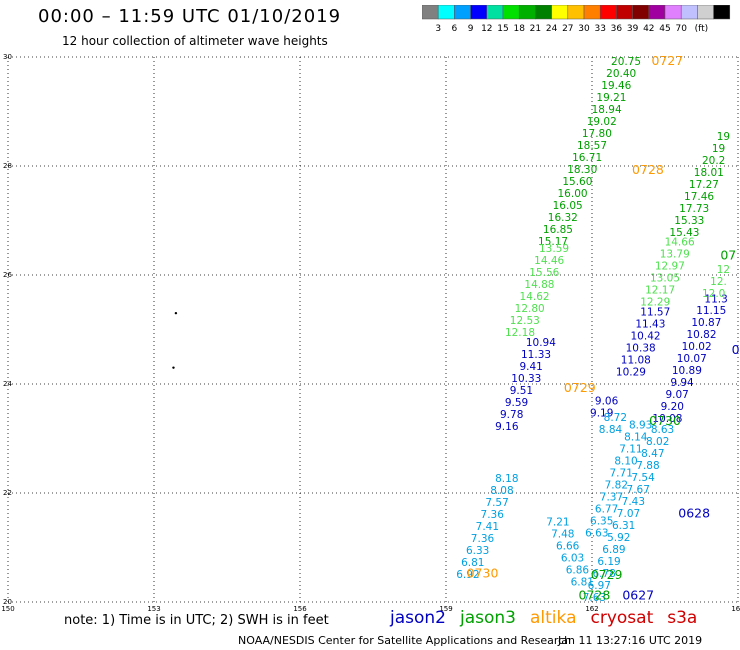  What do you see at coordinates (539, 285) in the screenshot?
I see `wave-height-label: 14.88` at bounding box center [539, 285].